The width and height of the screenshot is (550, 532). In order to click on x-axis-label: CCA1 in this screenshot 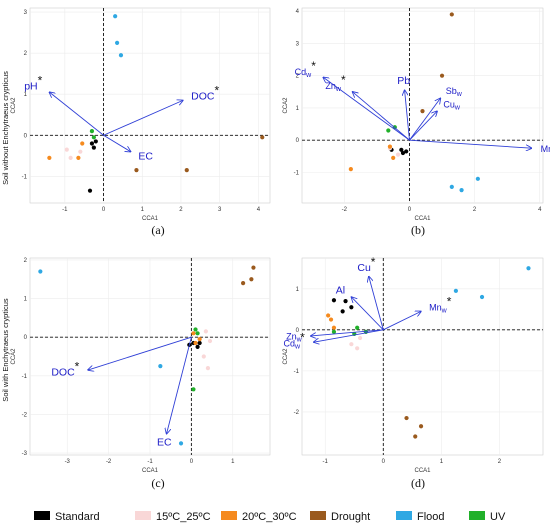, I will do `click(422, 471)`.